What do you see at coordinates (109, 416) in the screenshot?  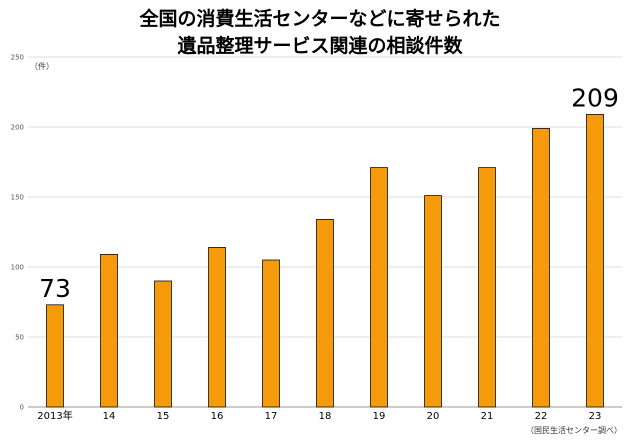 I see `x-tick-label: 14` at bounding box center [109, 416].